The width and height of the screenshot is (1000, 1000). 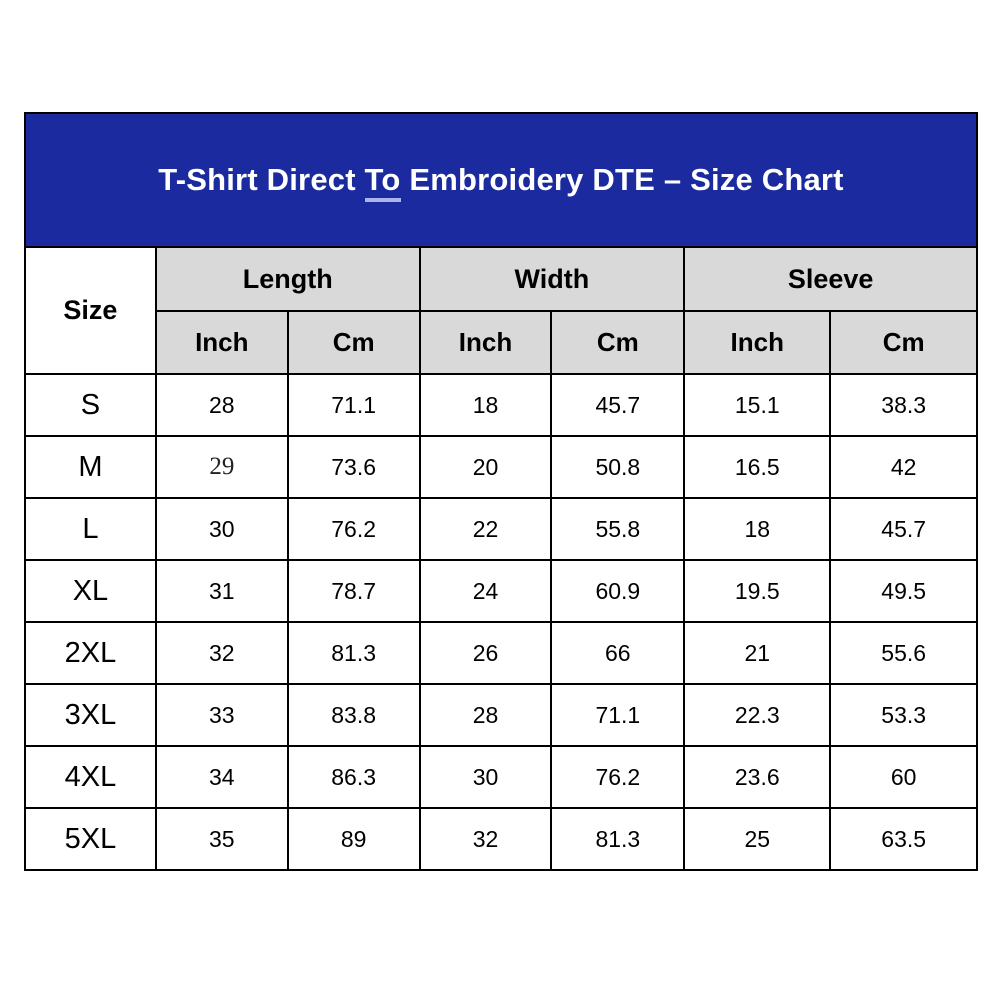 I want to click on unit-header-row: Inch Cm Inch Cm Inch Cm, so click(x=501, y=342).